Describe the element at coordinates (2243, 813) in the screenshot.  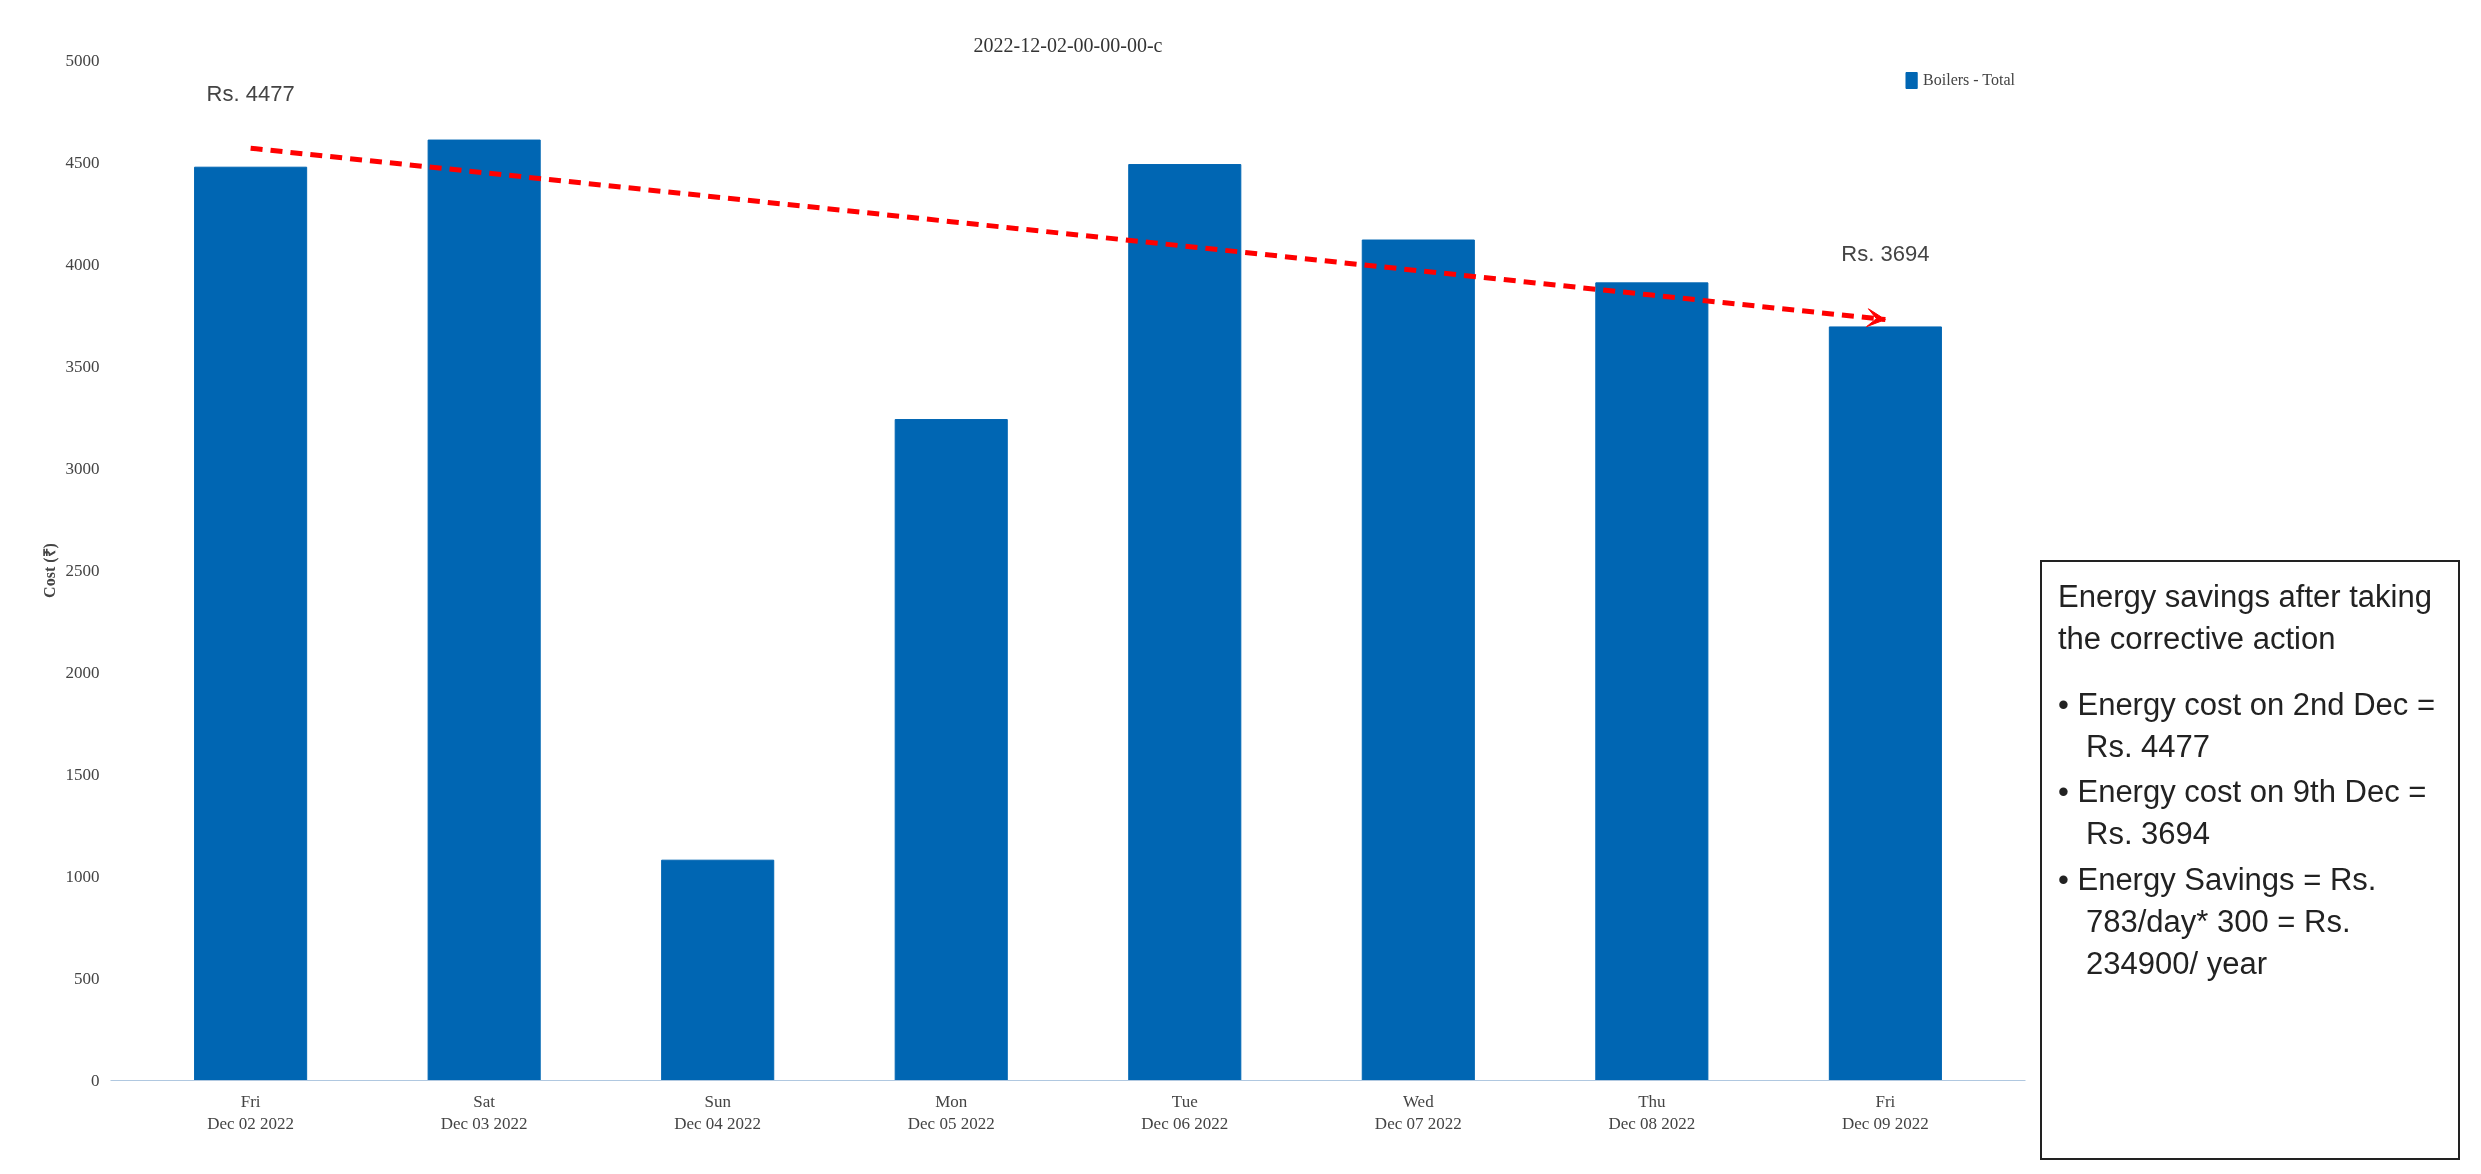
I see `text: • Energy cost on 9th Dec = Rs. 3694` at that location.